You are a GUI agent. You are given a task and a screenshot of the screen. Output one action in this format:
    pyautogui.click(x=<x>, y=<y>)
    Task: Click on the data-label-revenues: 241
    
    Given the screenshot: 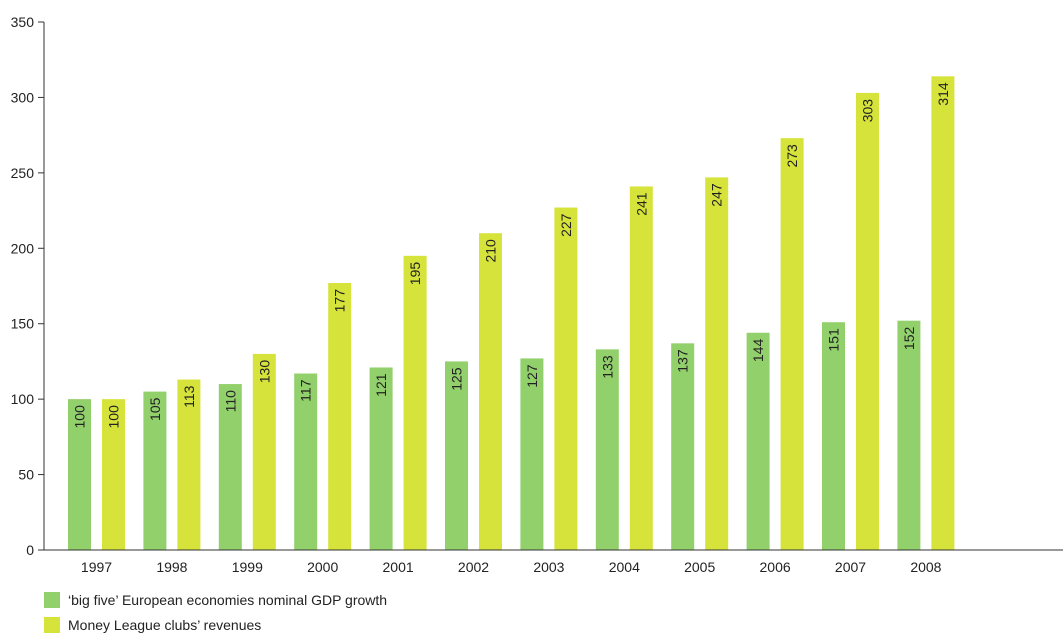 What is the action you would take?
    pyautogui.click(x=641, y=204)
    